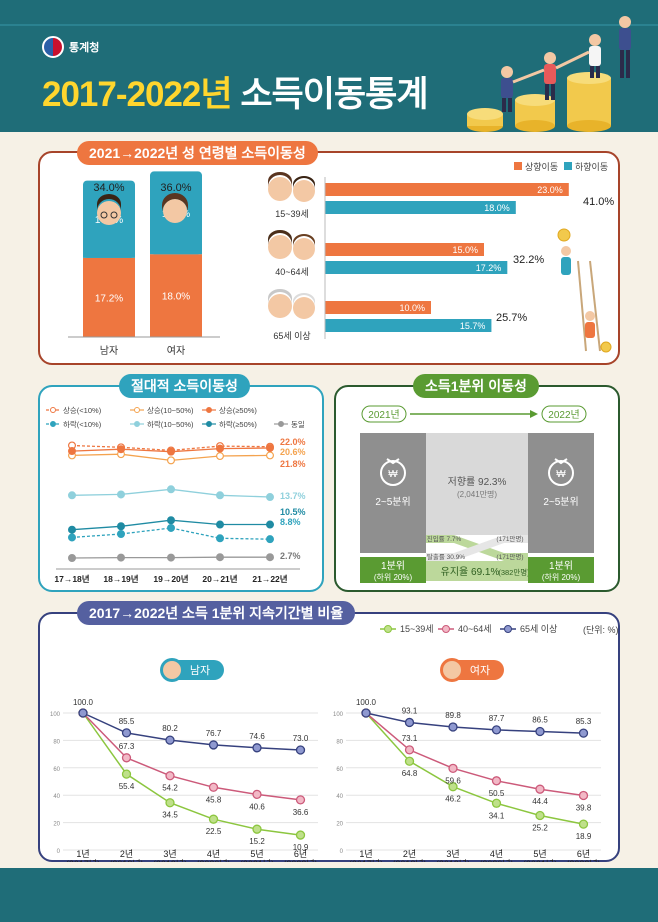 This screenshot has width=658, height=922. What do you see at coordinates (564, 414) in the screenshot?
I see `year-to-badge` at bounding box center [564, 414].